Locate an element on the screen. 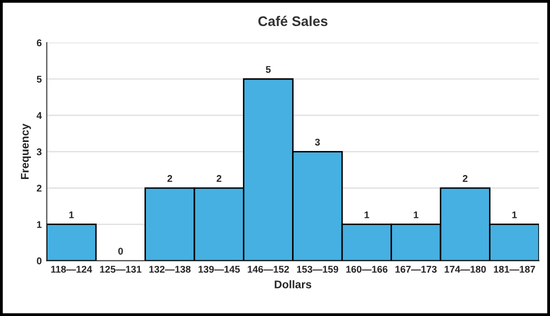  x-tick-label: 146—152 is located at coordinates (268, 269).